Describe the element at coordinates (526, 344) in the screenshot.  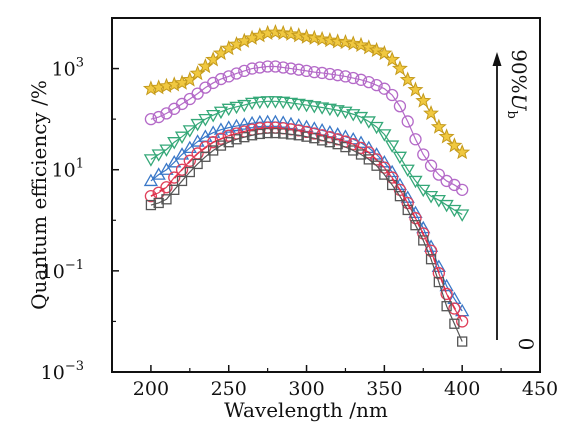
I see `bias-label-zero: 0` at that location.